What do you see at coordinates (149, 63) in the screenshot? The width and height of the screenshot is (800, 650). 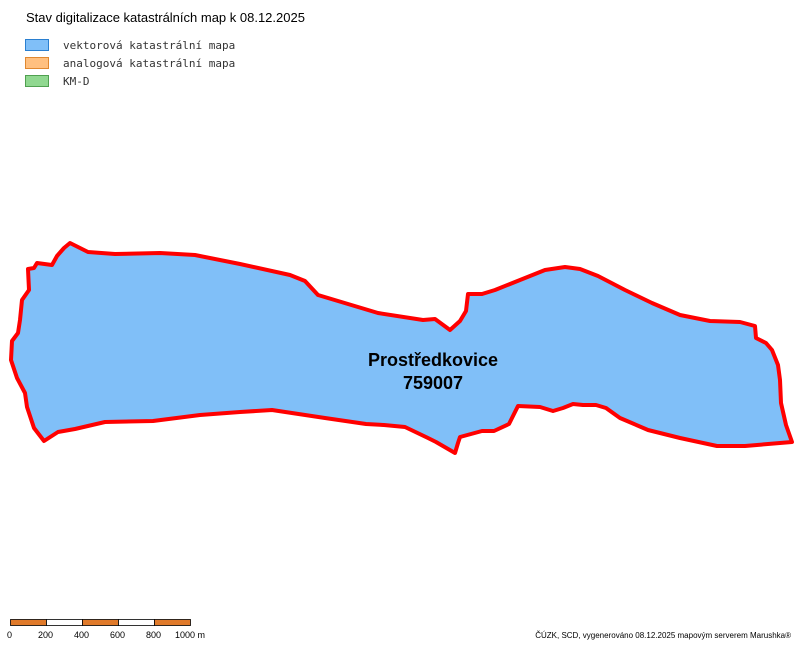 I see `legend-label-analog: analogová katastrální mapa` at bounding box center [149, 63].